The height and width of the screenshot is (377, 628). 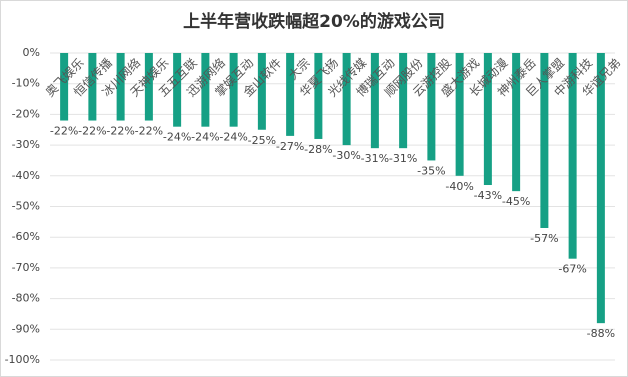 What do you see at coordinates (26, 328) in the screenshot?
I see `y-tick-label: -90%` at bounding box center [26, 328].